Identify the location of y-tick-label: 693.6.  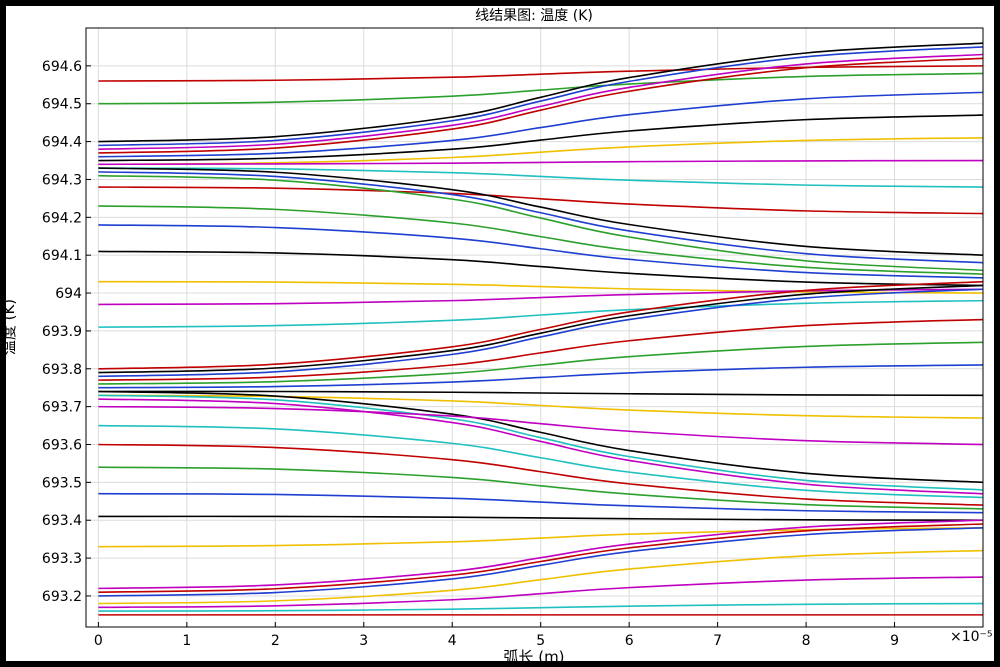
(62, 445).